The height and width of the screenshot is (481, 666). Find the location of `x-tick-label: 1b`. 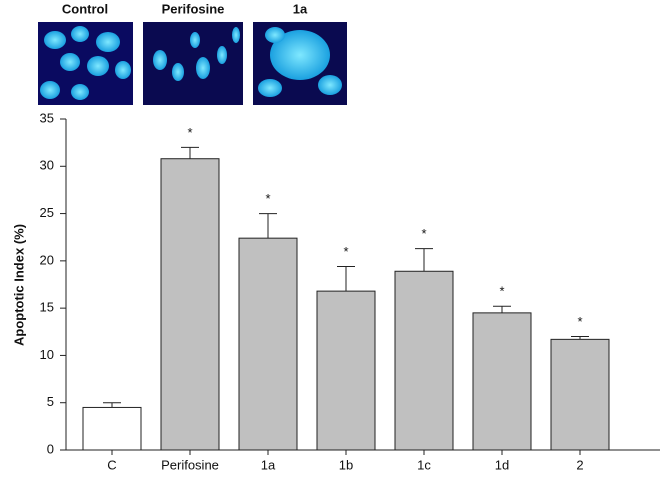

x-tick-label: 1b is located at coordinates (346, 464).